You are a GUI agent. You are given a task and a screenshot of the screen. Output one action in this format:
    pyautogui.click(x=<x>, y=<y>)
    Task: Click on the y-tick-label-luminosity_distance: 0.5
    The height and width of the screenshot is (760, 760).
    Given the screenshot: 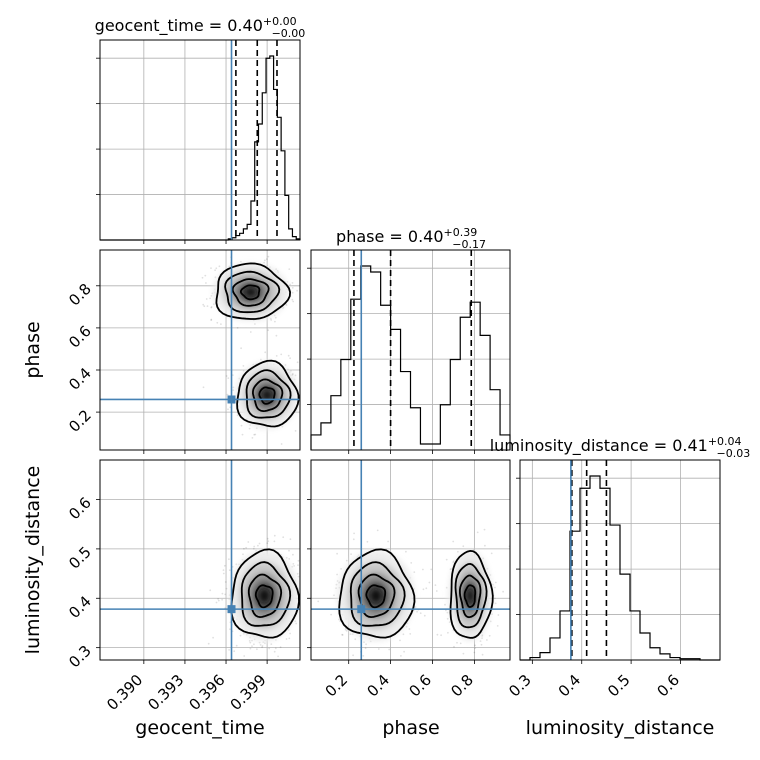 What is the action you would take?
    pyautogui.click(x=80, y=558)
    